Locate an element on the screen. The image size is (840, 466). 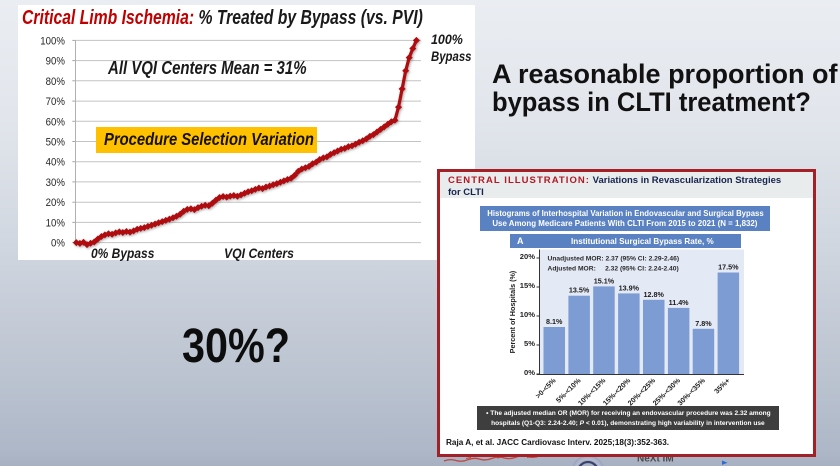
svg-text: 15.1% is located at coordinates (604, 280).